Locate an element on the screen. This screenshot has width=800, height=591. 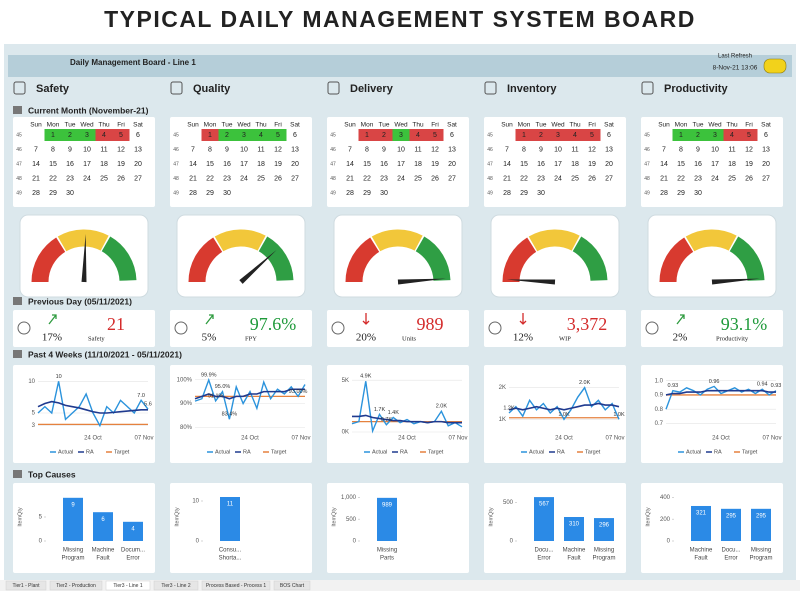
y-tick-label: 1,000 is located at coordinates (349, 498).